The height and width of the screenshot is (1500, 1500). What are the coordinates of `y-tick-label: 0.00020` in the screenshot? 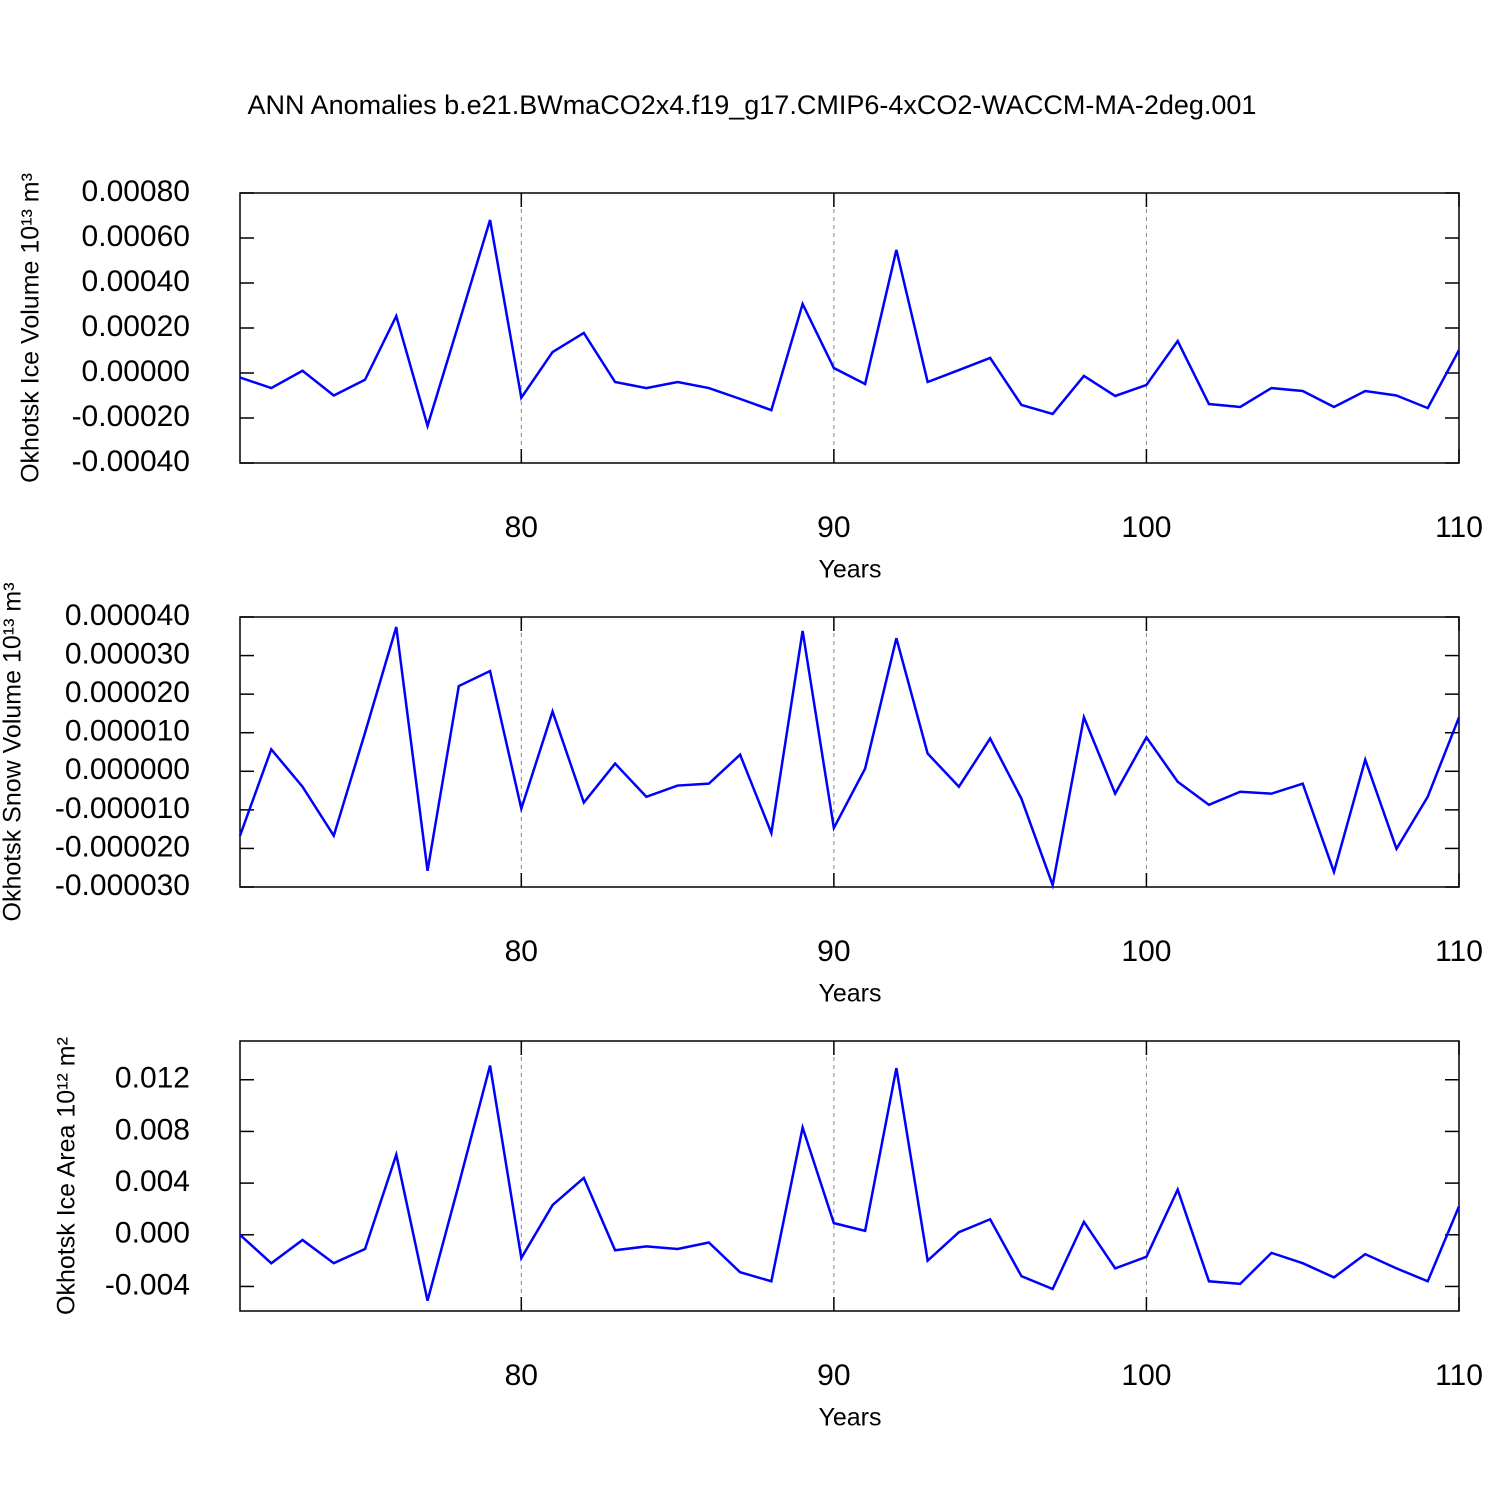 It's located at (136, 326).